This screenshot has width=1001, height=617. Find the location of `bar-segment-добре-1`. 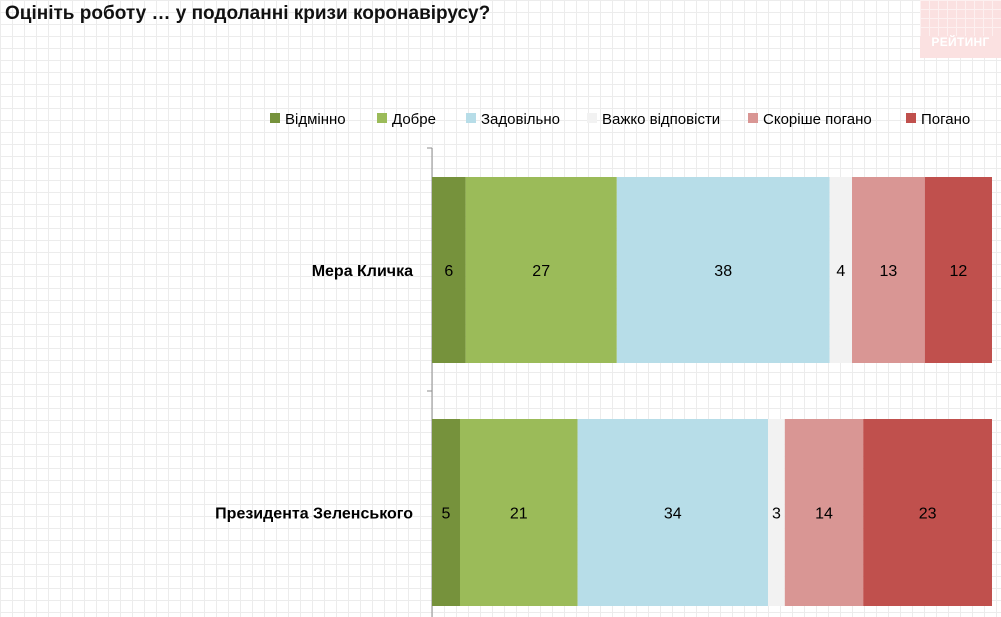

bar-segment-добре-1 is located at coordinates (519, 512).